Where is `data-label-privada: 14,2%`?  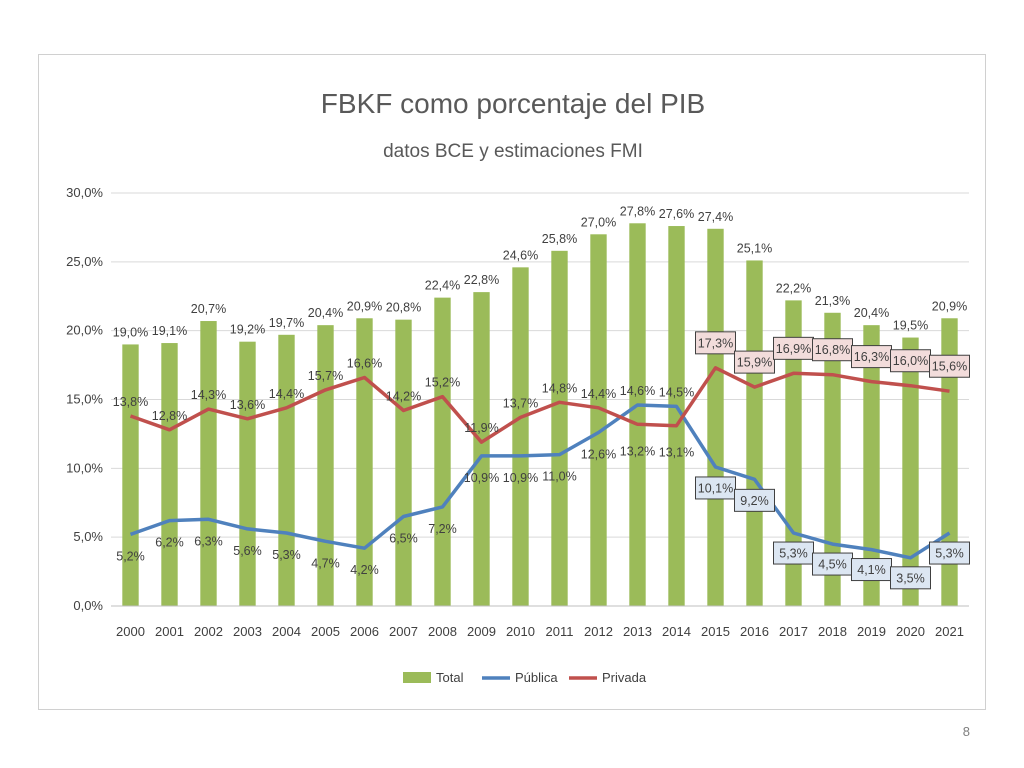 data-label-privada: 14,2% is located at coordinates (403, 397).